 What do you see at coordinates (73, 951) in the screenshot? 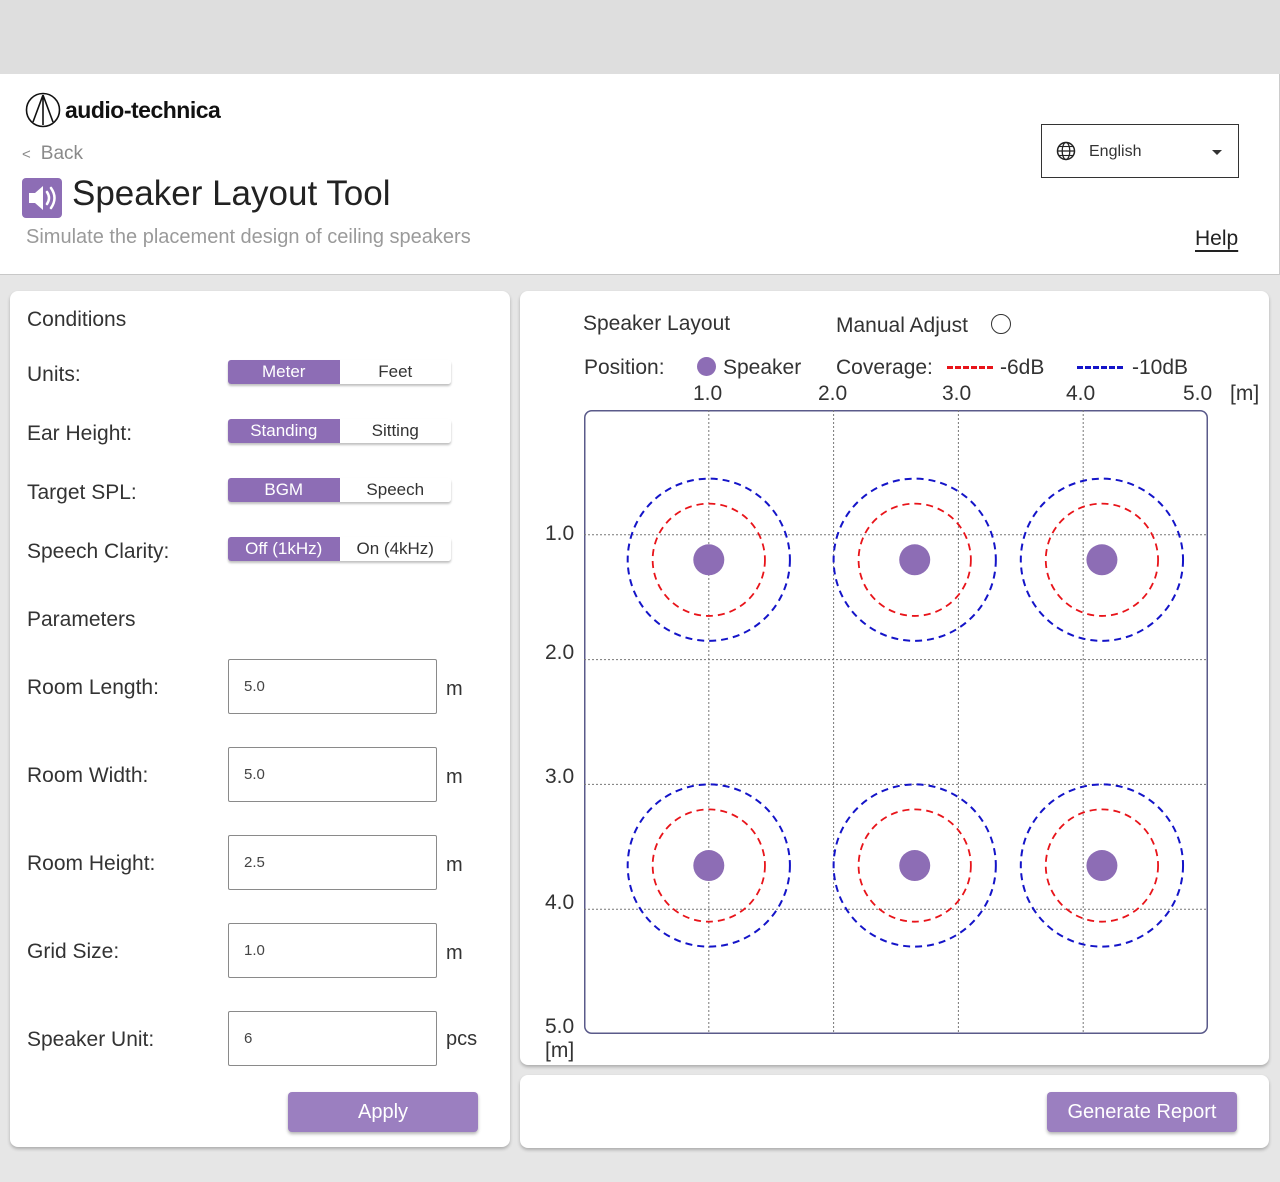
I see `grid-size-label: Grid Size:` at bounding box center [73, 951].